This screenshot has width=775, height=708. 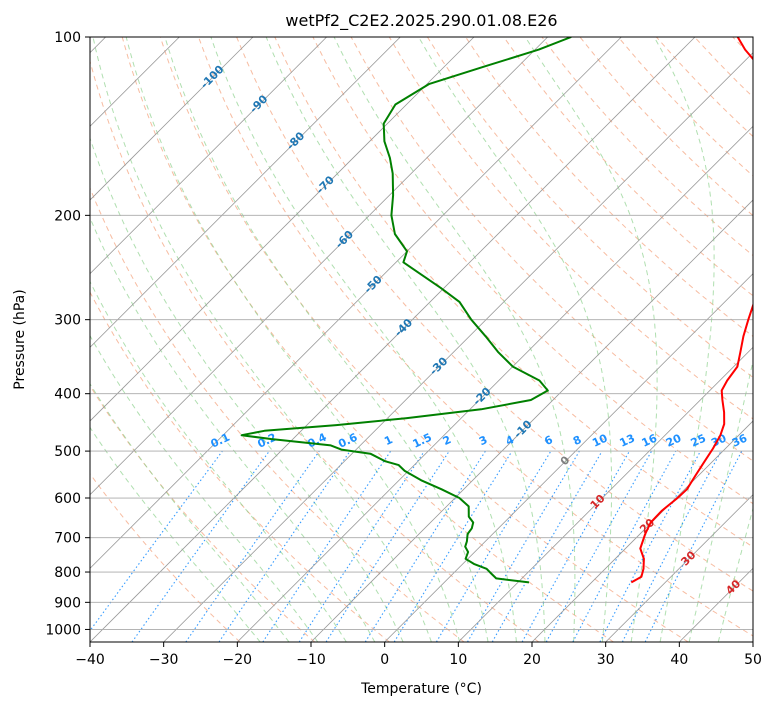 I want to click on x-tick-label: 40, so click(x=679, y=660).